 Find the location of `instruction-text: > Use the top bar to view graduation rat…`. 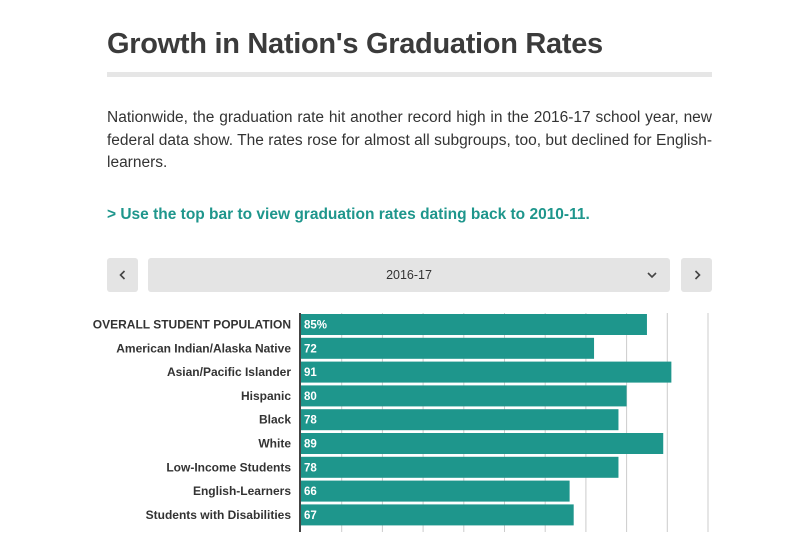

instruction-text: > Use the top bar to view graduation rat… is located at coordinates (348, 214).